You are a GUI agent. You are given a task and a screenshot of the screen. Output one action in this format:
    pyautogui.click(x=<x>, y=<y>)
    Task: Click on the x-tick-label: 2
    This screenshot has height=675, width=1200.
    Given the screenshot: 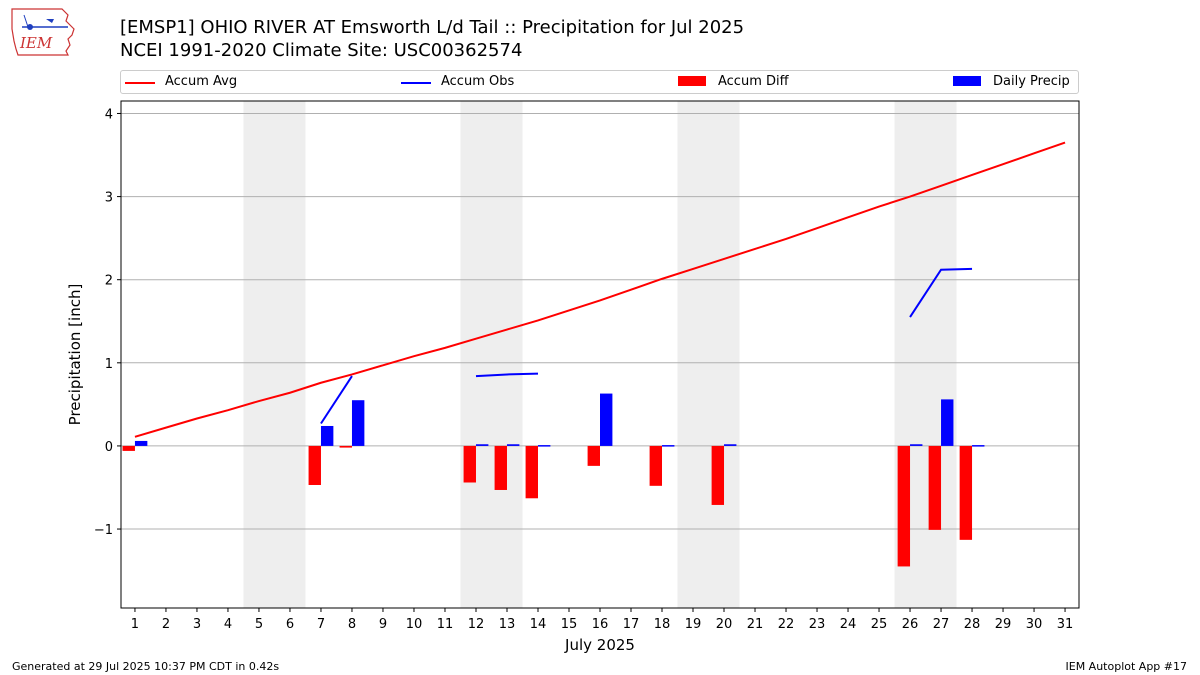 What is the action you would take?
    pyautogui.click(x=166, y=624)
    